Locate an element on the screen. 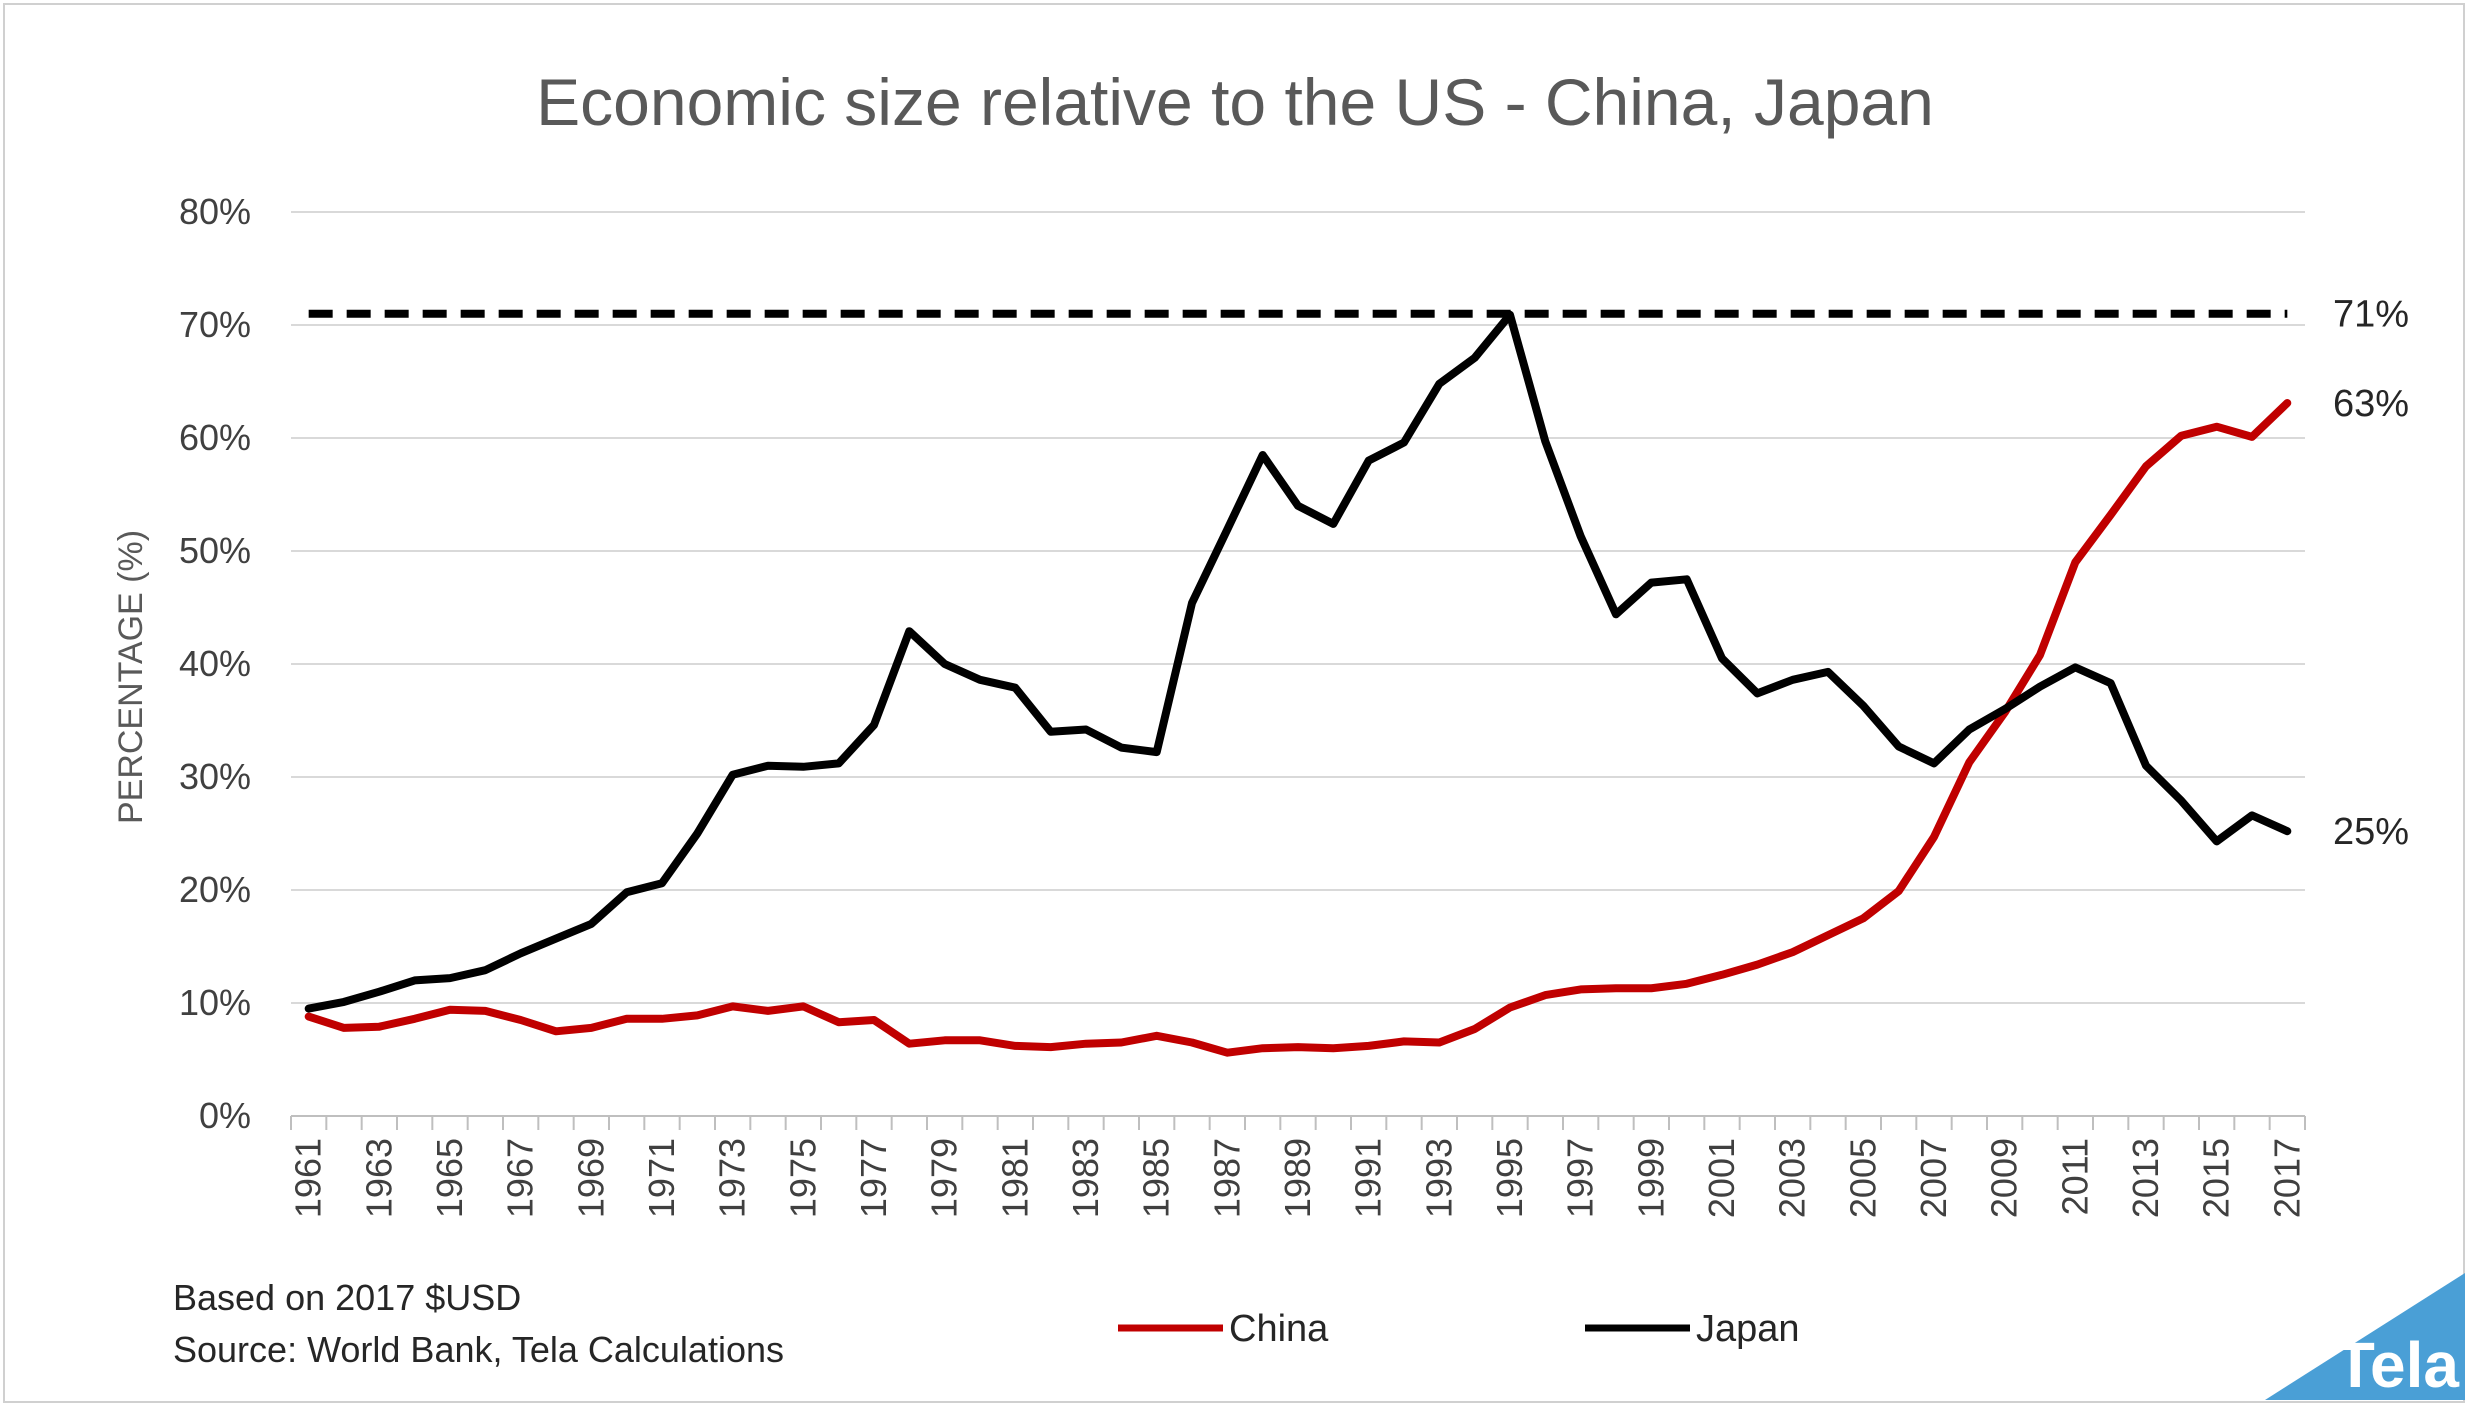  y-axis-title: PERCENTAGE (%) is located at coordinates (131, 677).